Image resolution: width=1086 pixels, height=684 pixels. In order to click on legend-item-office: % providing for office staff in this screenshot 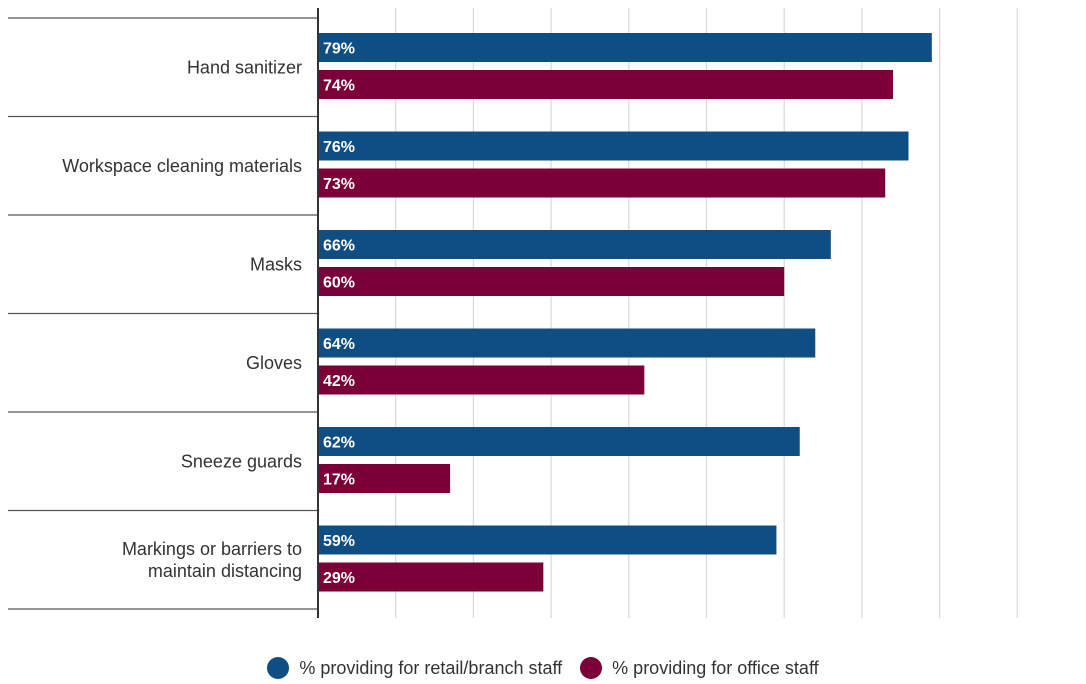, I will do `click(699, 668)`.